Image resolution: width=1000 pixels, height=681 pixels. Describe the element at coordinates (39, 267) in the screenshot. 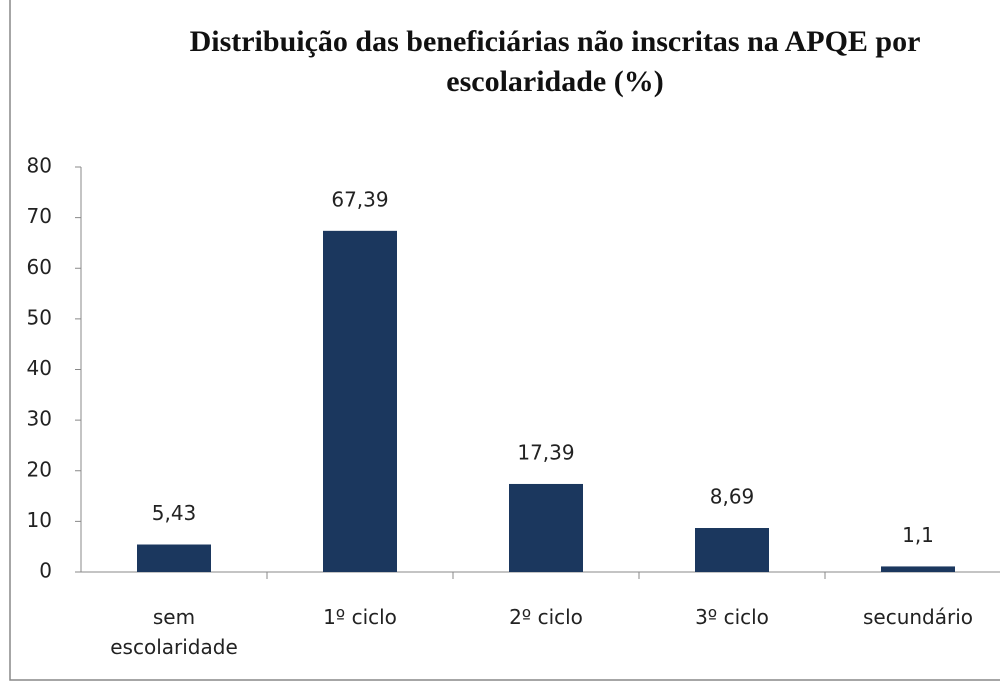

I see `y-tick-label: 60` at that location.